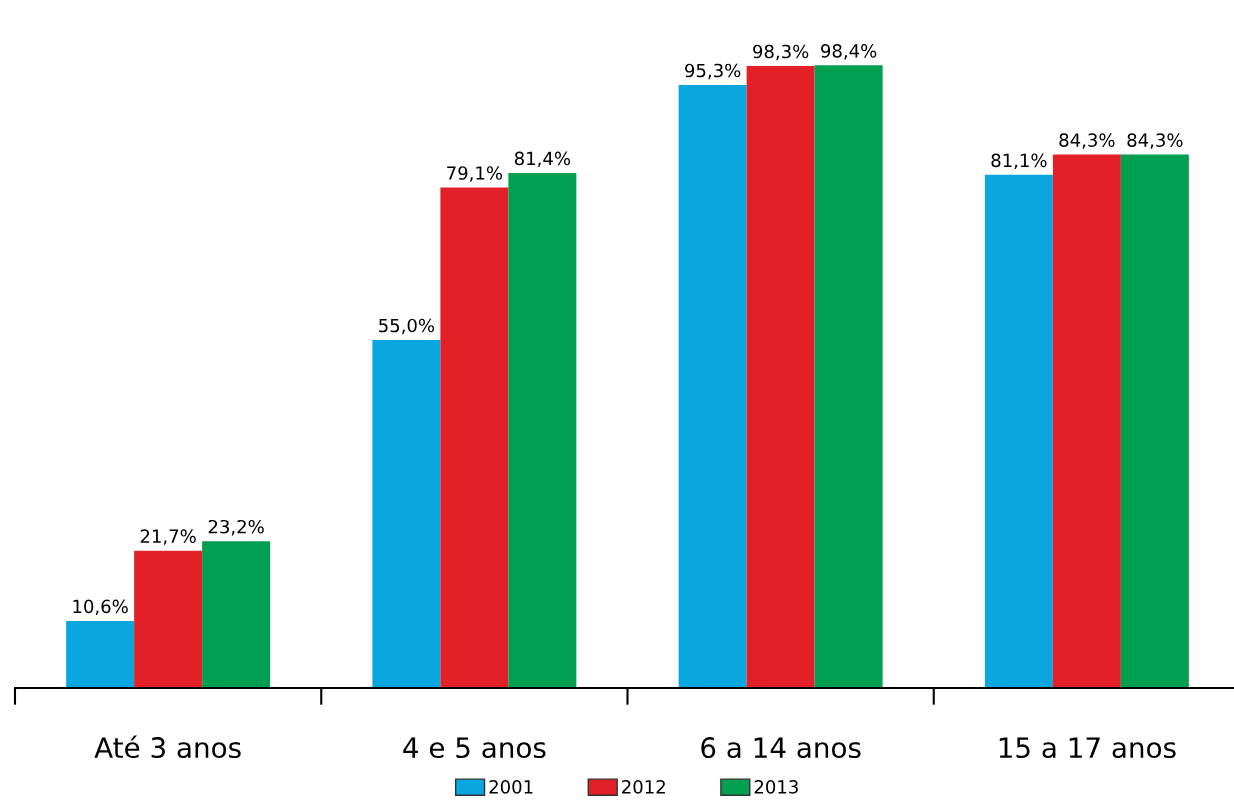  I want to click on data-label: 10,6%, so click(100, 607).